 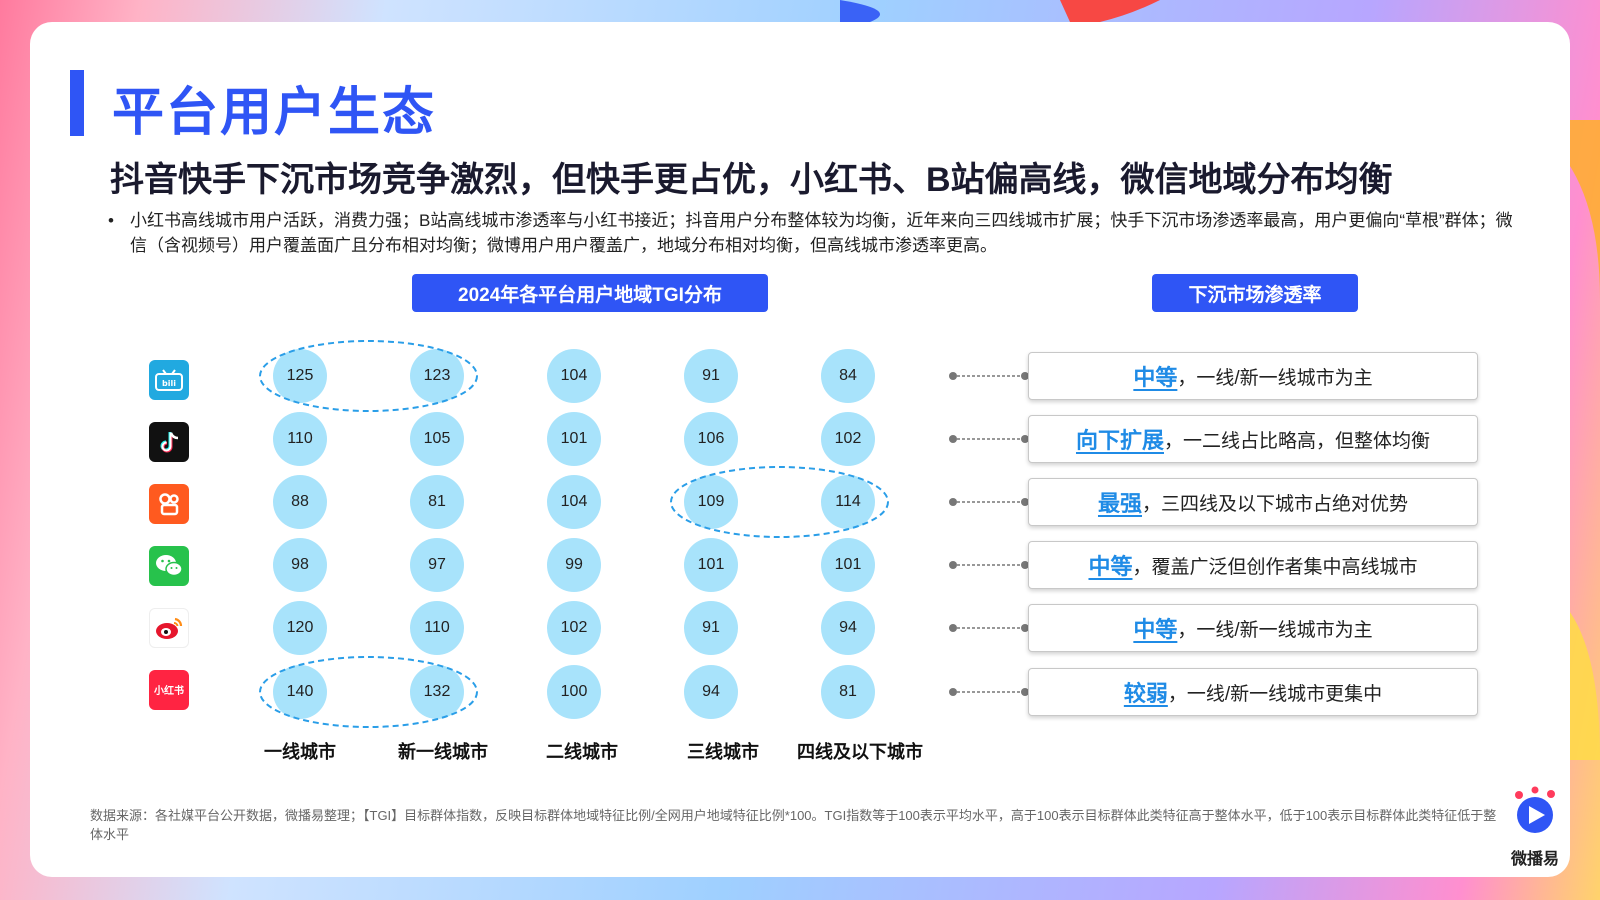 What do you see at coordinates (1297, 441) in the screenshot?
I see `penetration-text: ，一二线占比略高，但整体均衡` at bounding box center [1297, 441].